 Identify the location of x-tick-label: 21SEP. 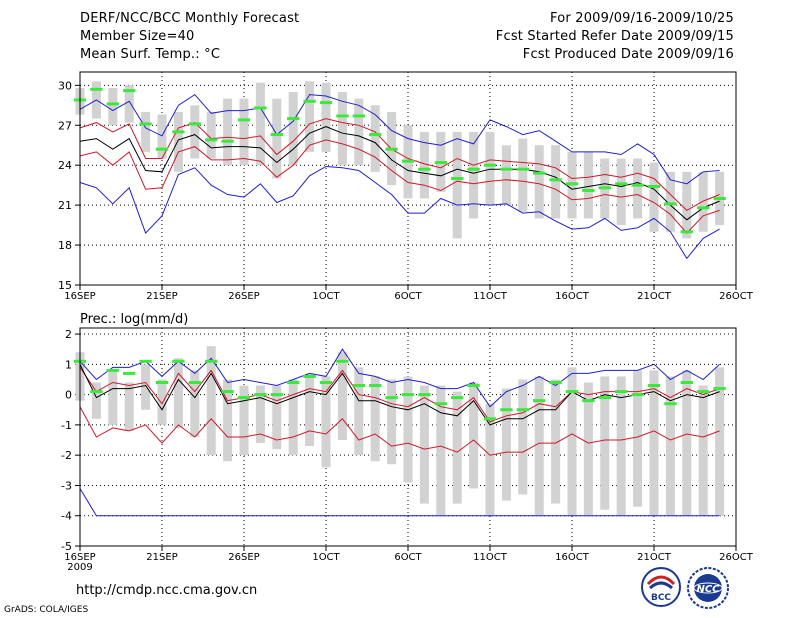
(161, 295).